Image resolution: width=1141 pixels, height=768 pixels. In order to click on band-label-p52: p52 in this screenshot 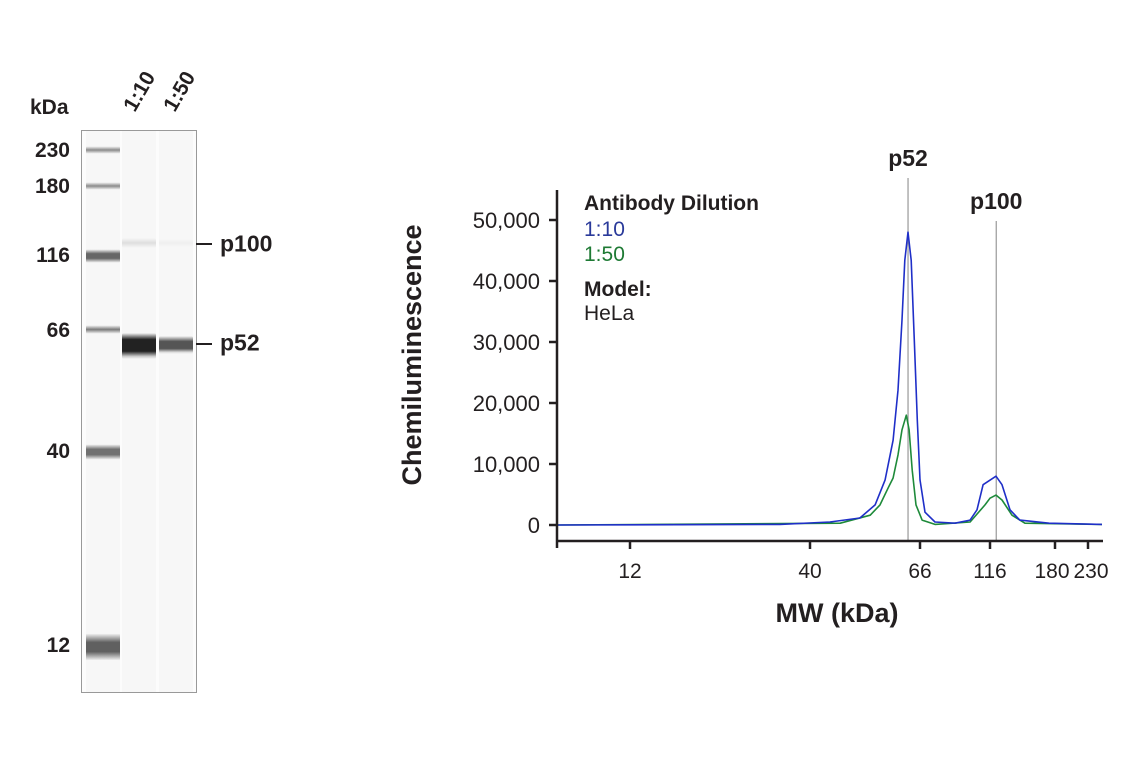, I will do `click(240, 342)`.